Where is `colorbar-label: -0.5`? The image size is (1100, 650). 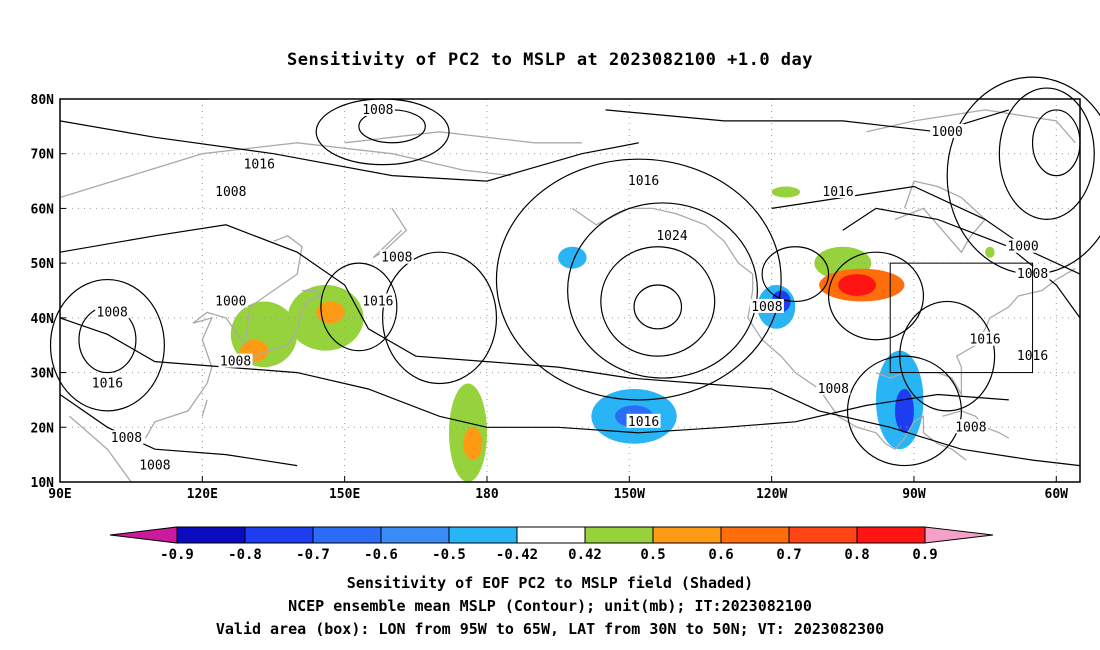 colorbar-label: -0.5 is located at coordinates (449, 555).